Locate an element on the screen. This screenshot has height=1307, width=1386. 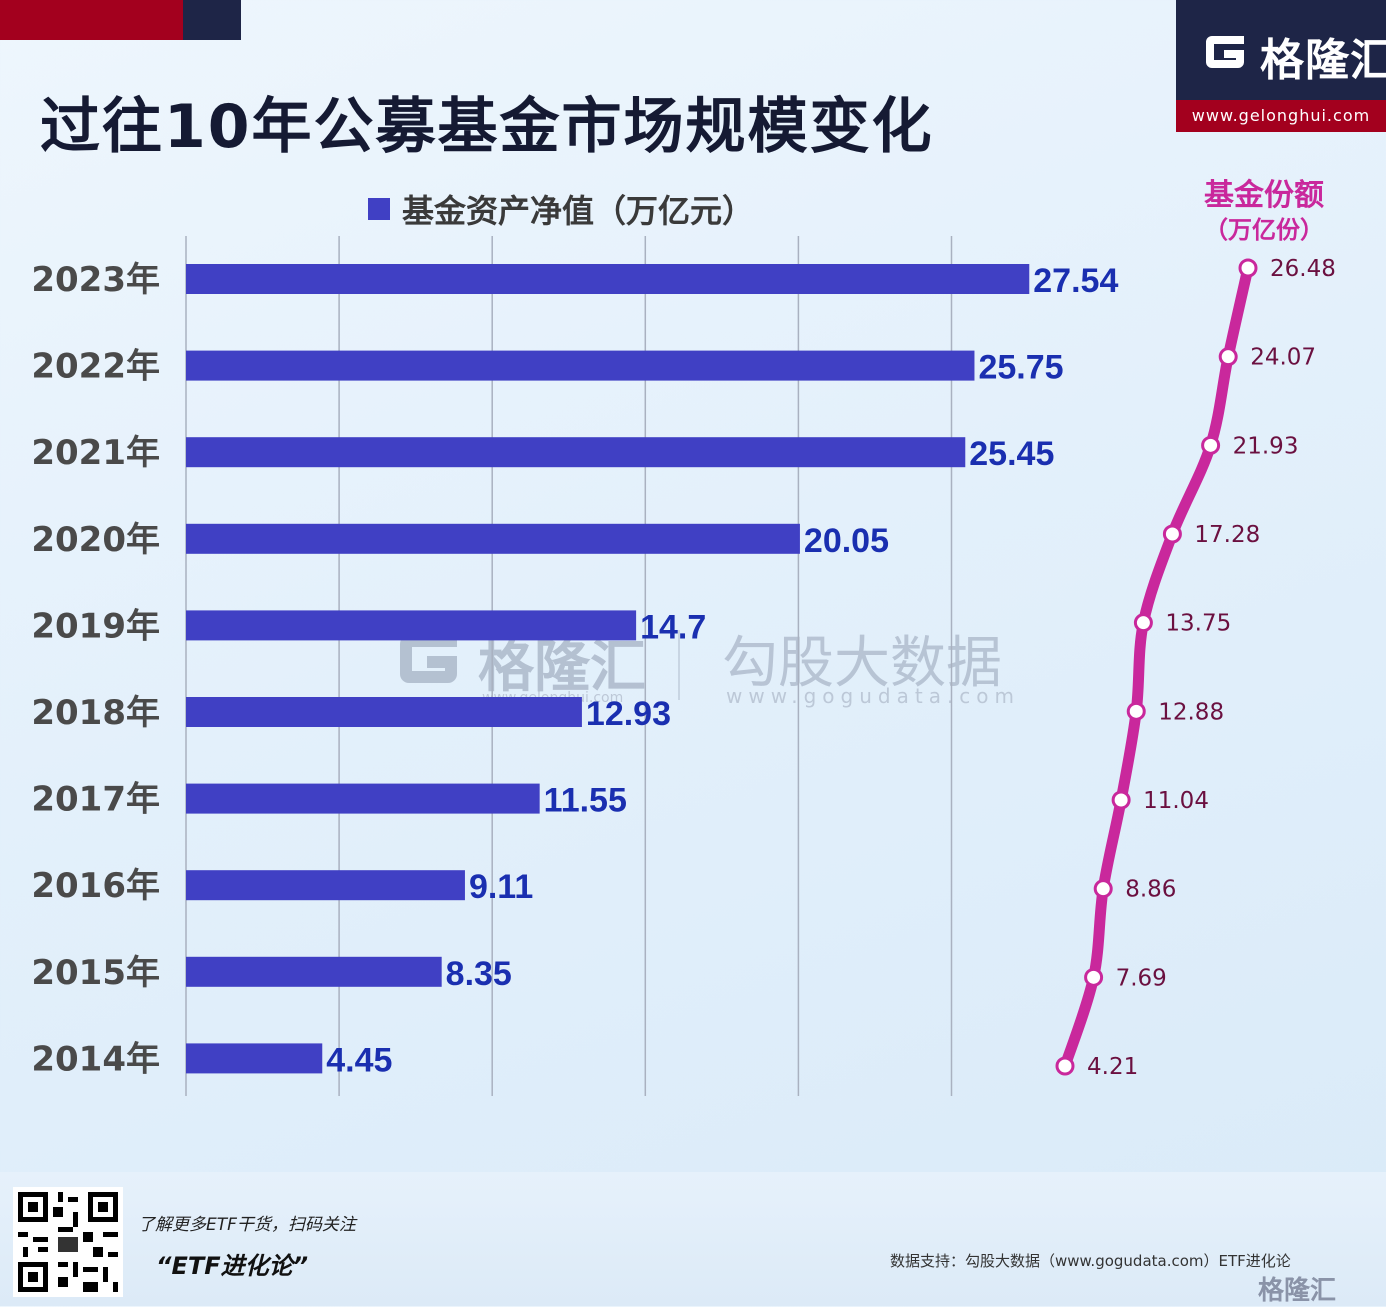
watermark-divider is located at coordinates (679, 665).